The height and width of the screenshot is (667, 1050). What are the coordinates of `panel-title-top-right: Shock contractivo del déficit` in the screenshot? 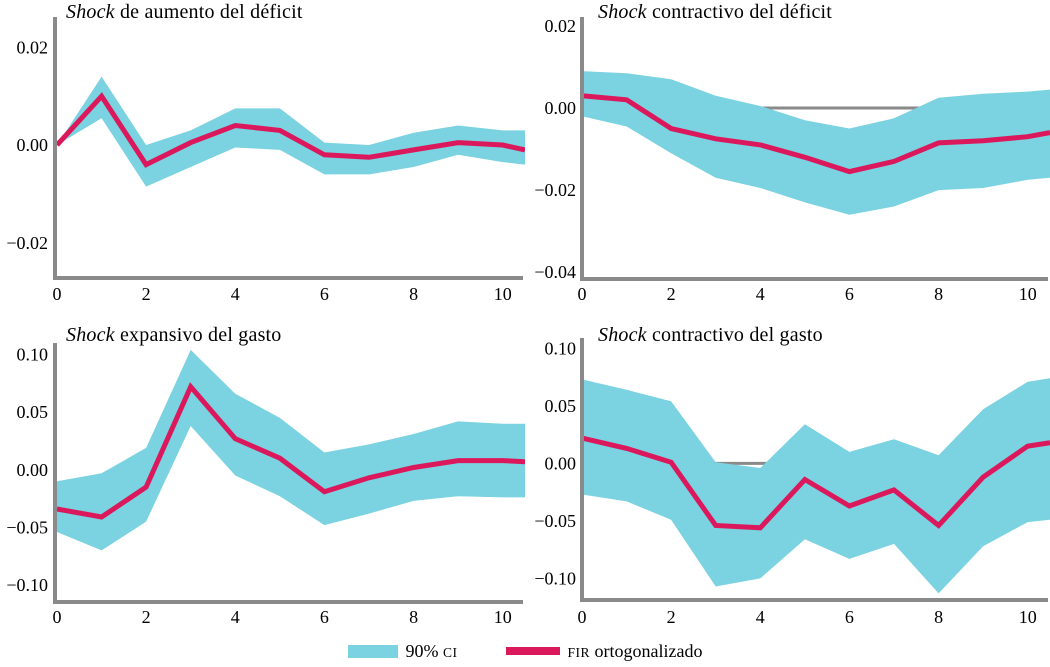 It's located at (715, 12).